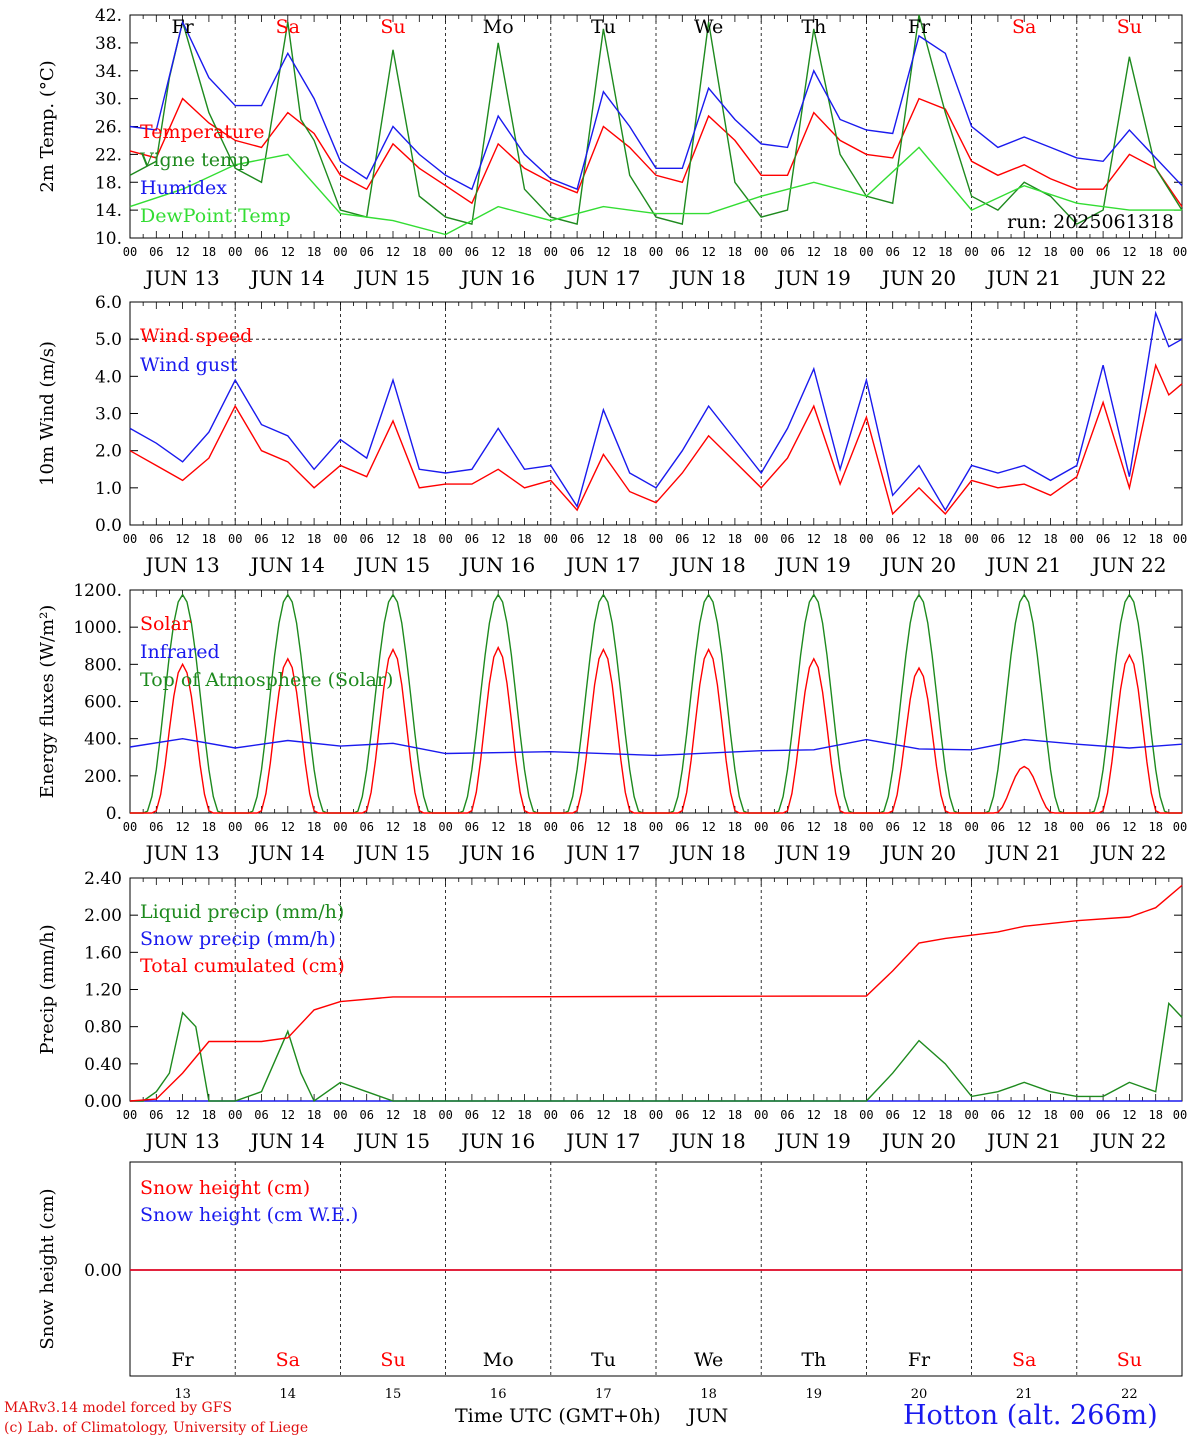  What do you see at coordinates (103, 740) in the screenshot?
I see `y-tick-label: 400.` at bounding box center [103, 740].